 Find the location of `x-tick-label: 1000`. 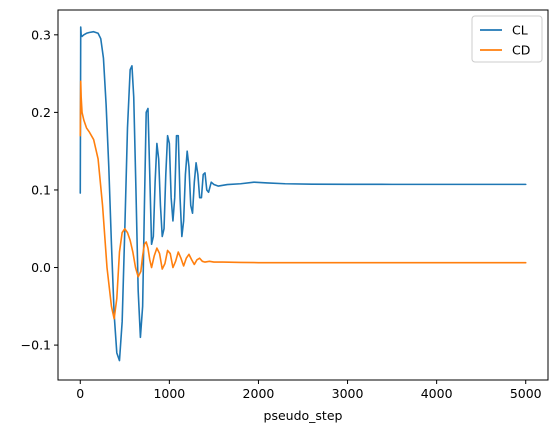

x-tick-label: 1000 is located at coordinates (169, 393).